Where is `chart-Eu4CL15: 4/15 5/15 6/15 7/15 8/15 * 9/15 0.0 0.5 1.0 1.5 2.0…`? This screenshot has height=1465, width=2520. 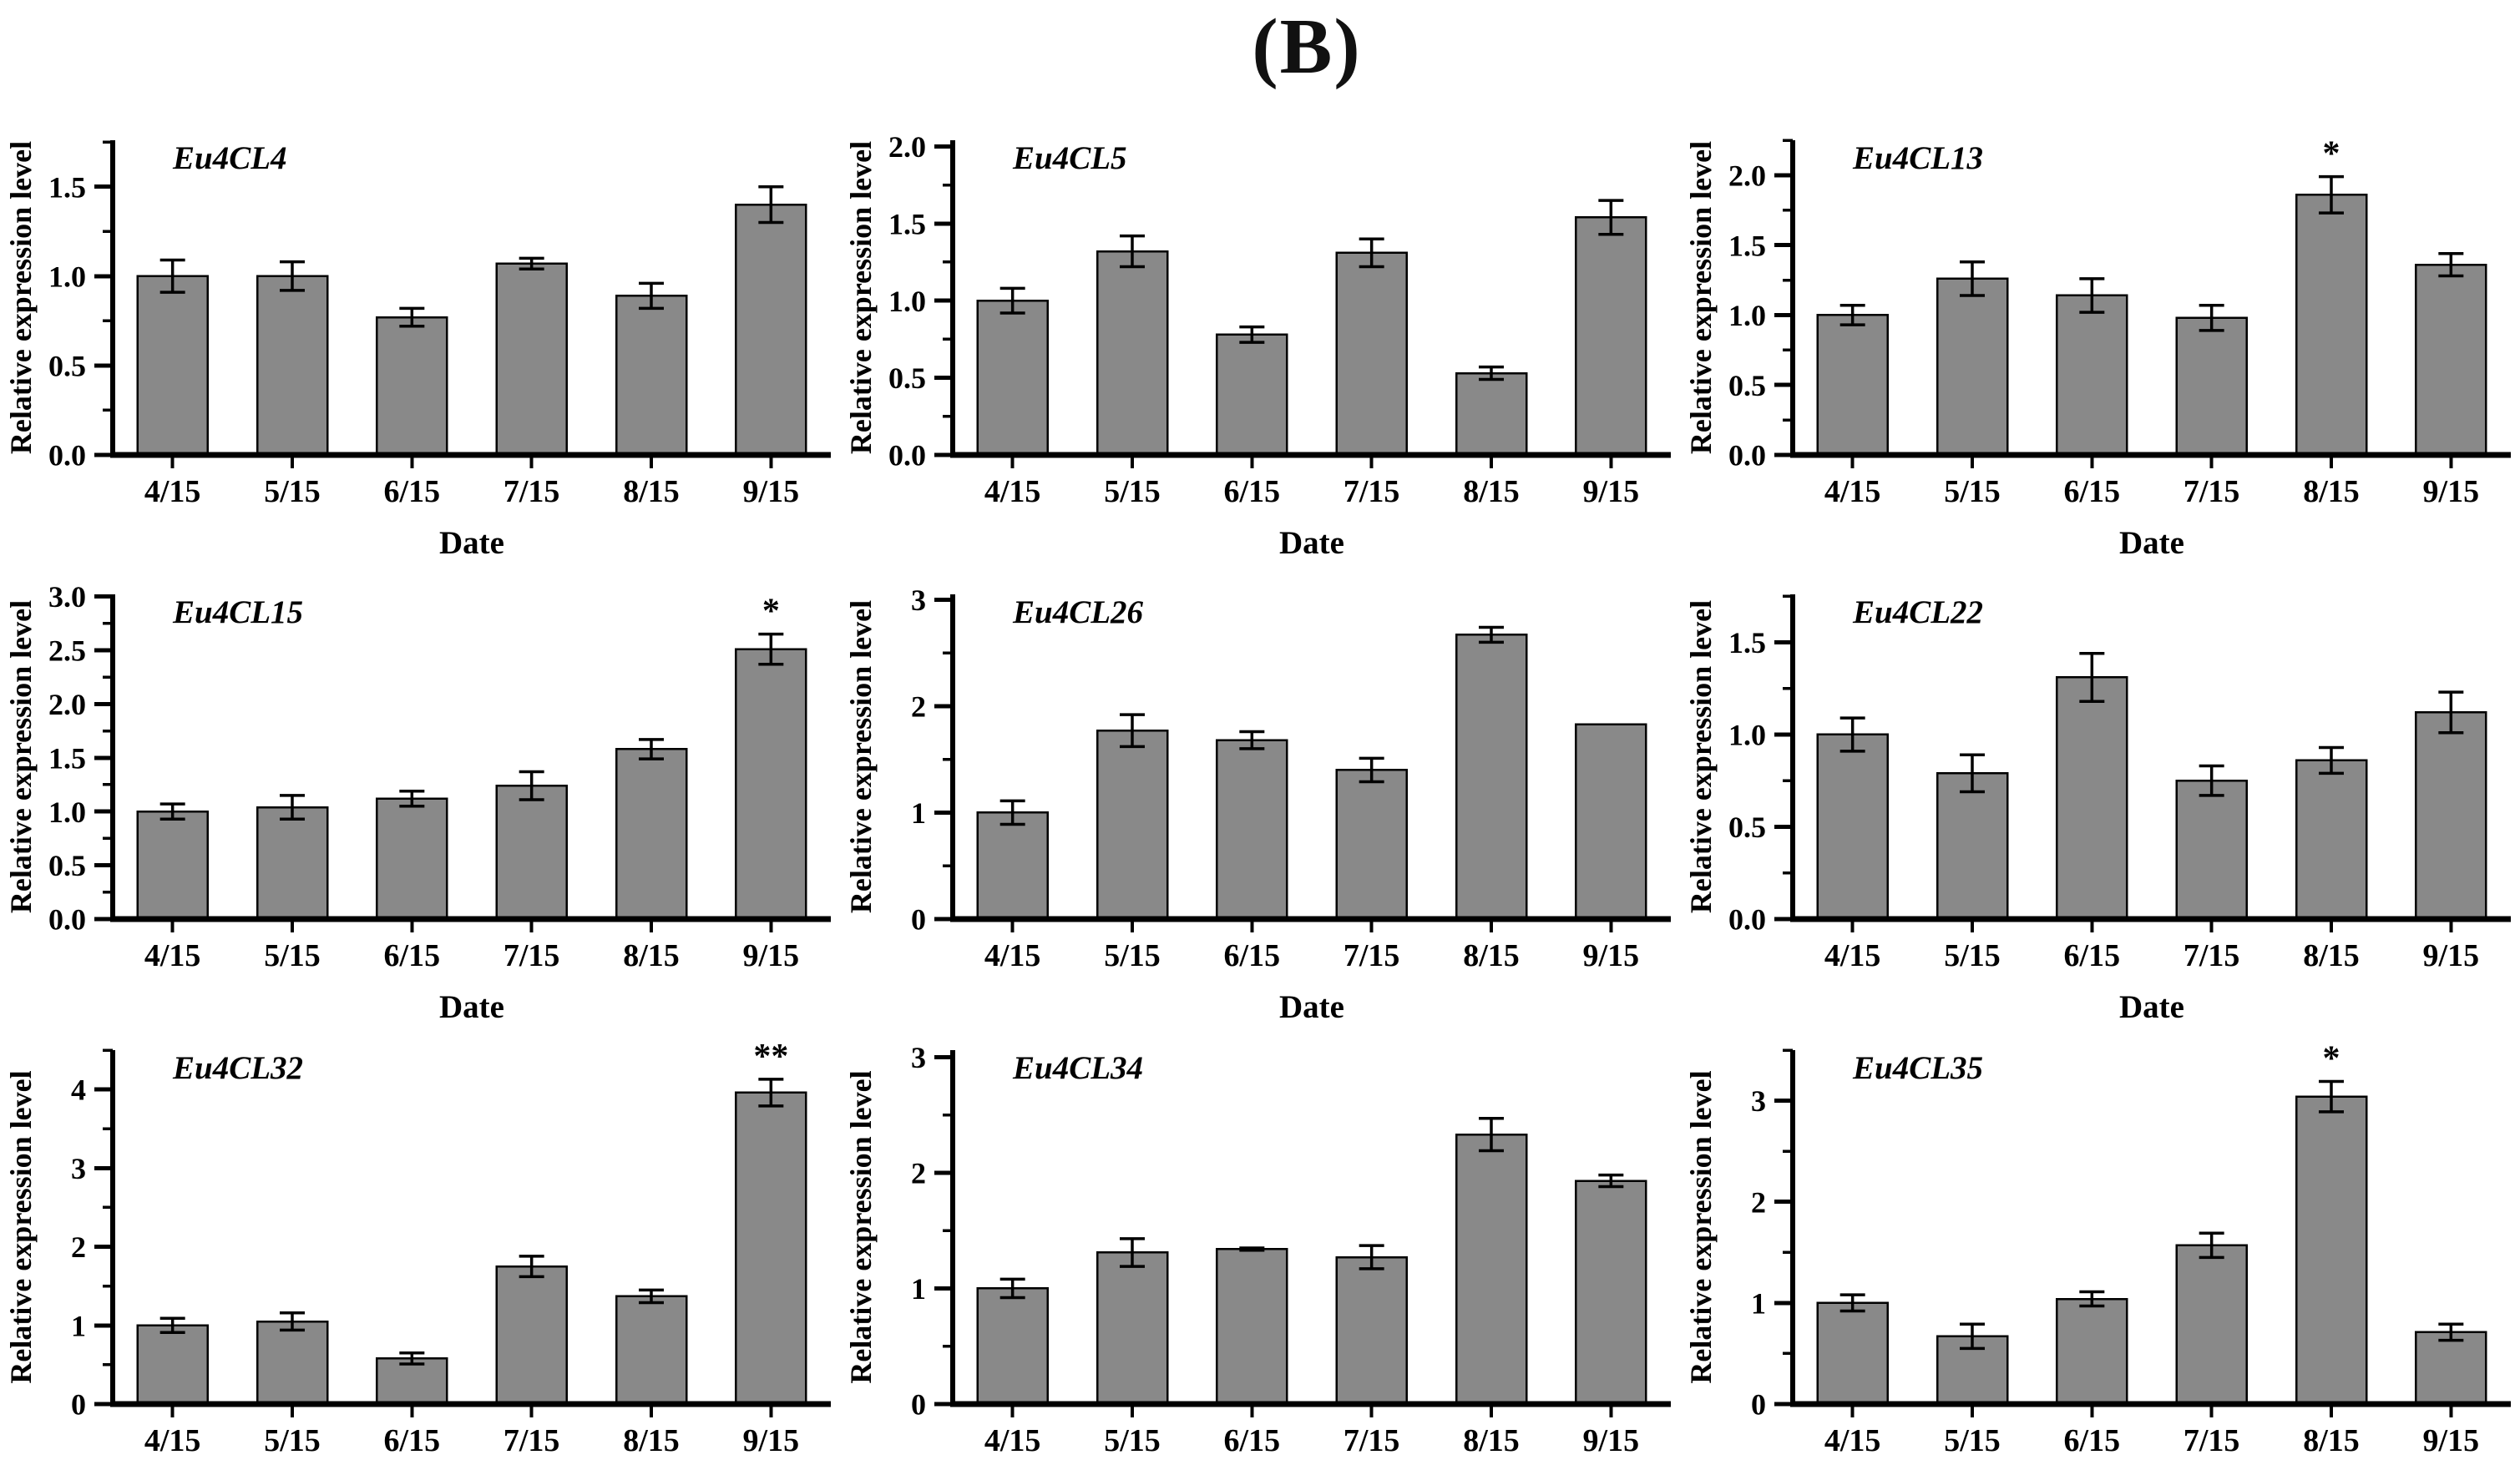 chart-Eu4CL15: 4/15 5/15 6/15 7/15 8/15 * 9/15 0.0 0.5 1.0 1.5 2.0… is located at coordinates (417, 802).